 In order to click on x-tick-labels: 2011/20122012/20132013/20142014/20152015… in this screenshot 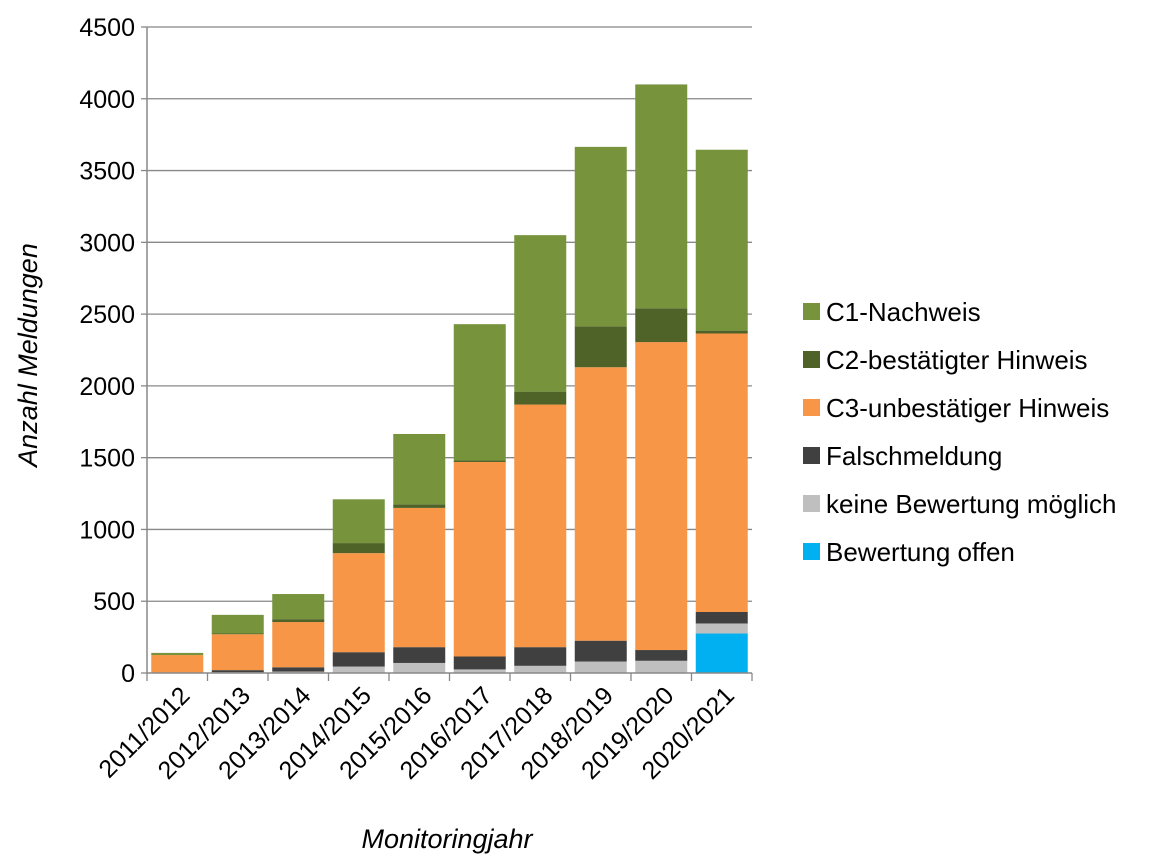, I will do `click(416, 732)`.